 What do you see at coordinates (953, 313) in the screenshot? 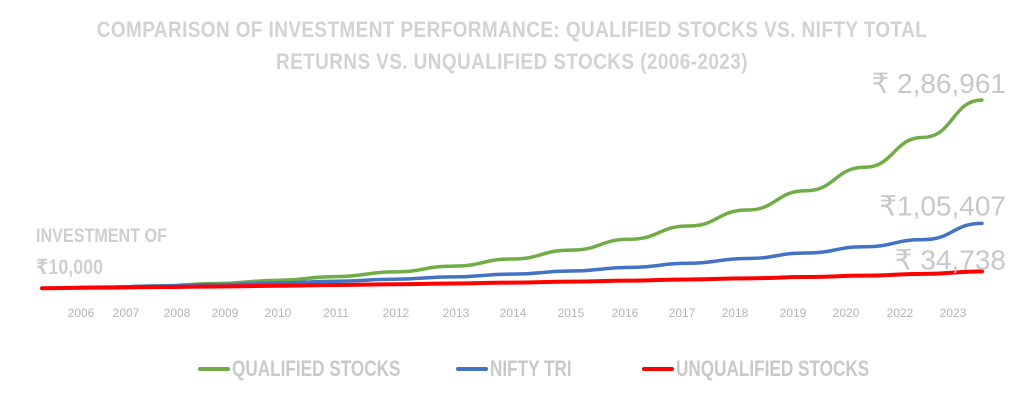
I see `x-tick-label: 2023` at bounding box center [953, 313].